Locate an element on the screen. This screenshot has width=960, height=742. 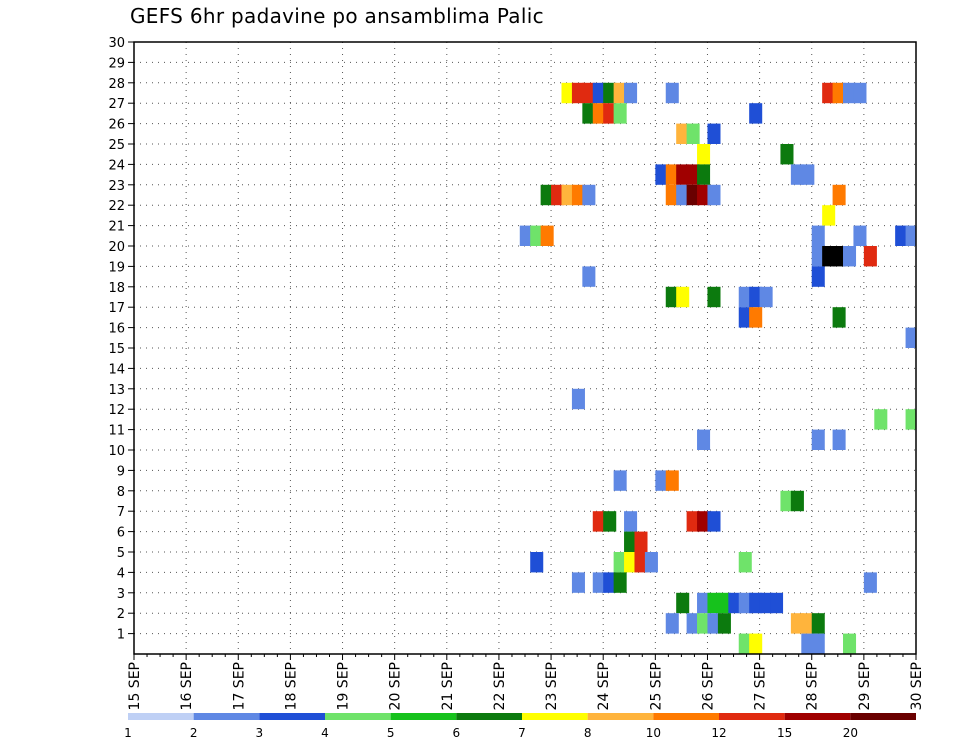
colorbar-label: 15 is located at coordinates (784, 733).